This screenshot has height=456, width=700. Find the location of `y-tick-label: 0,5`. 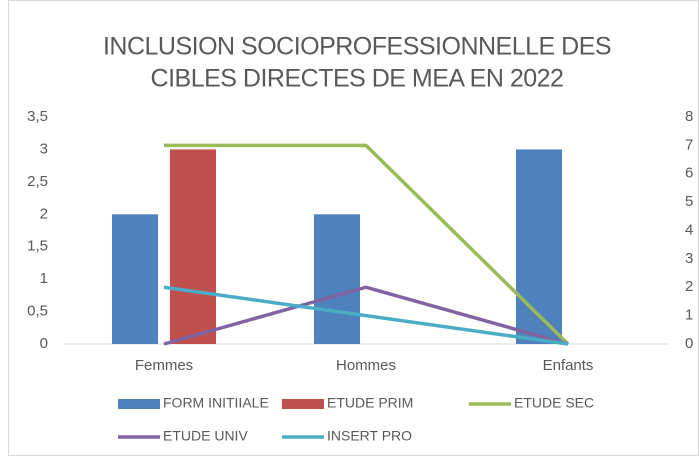

y-tick-label: 0,5 is located at coordinates (37, 311).